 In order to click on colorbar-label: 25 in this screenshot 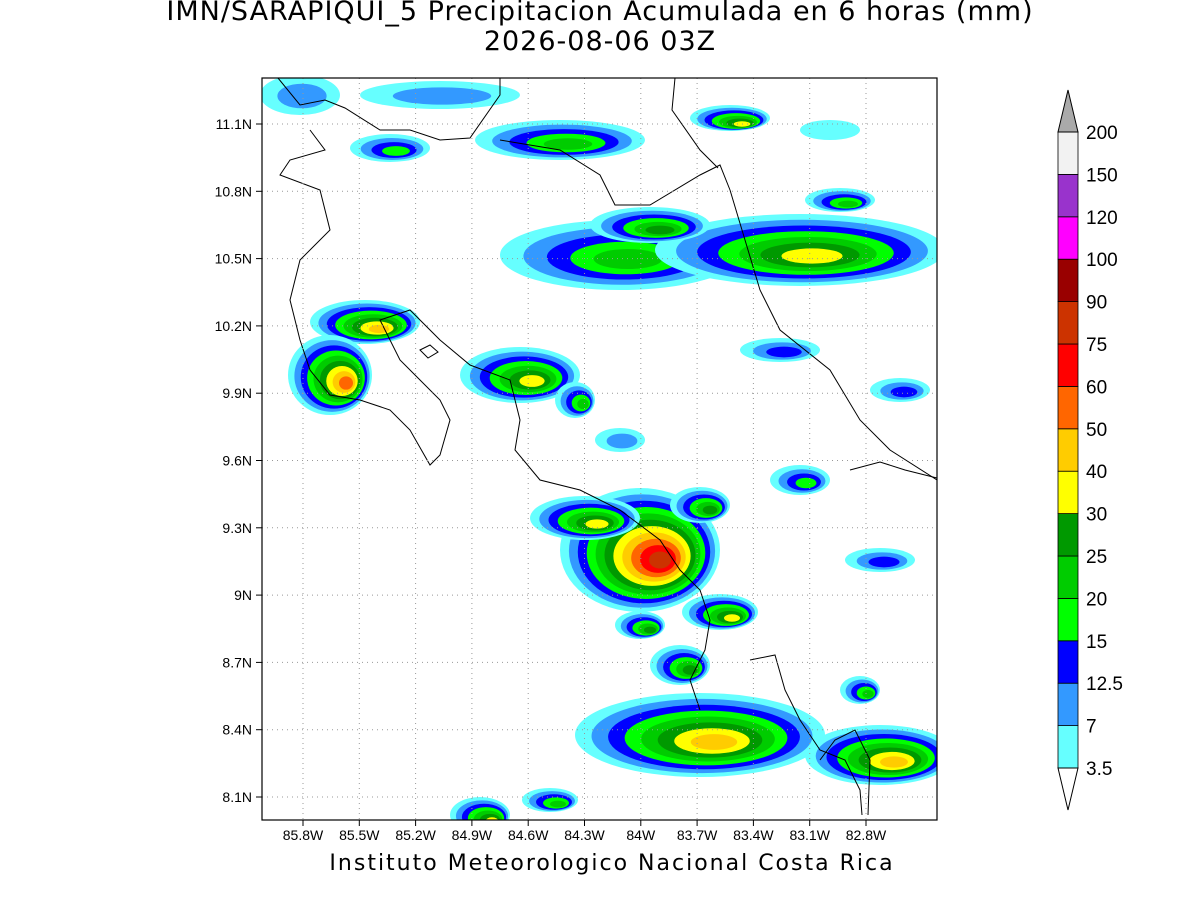, I will do `click(1096, 557)`.